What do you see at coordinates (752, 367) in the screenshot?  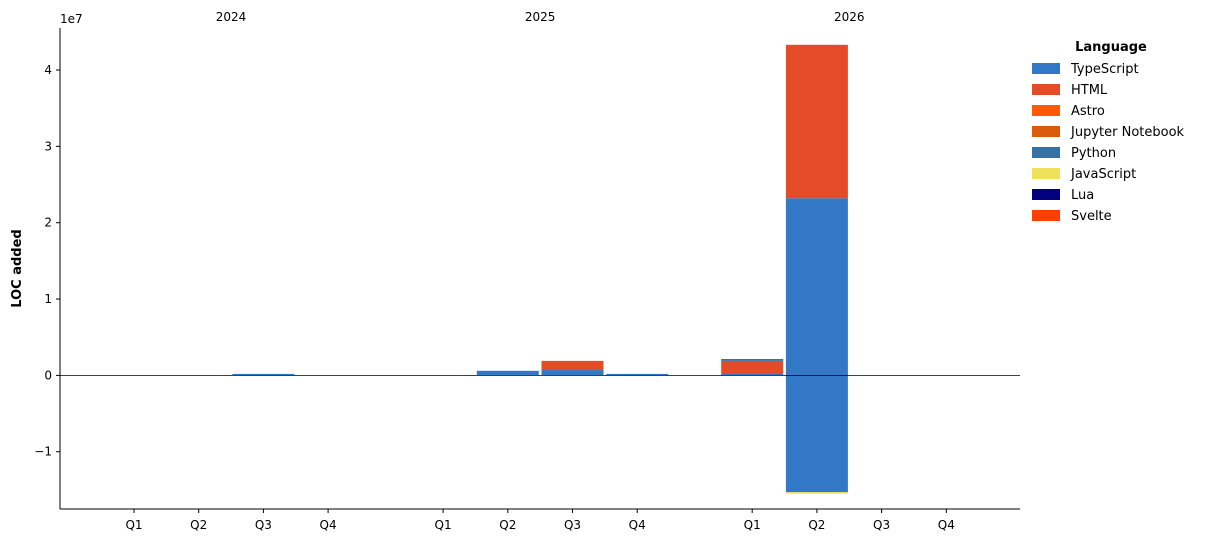 I see `bar-html-2026-q1` at bounding box center [752, 367].